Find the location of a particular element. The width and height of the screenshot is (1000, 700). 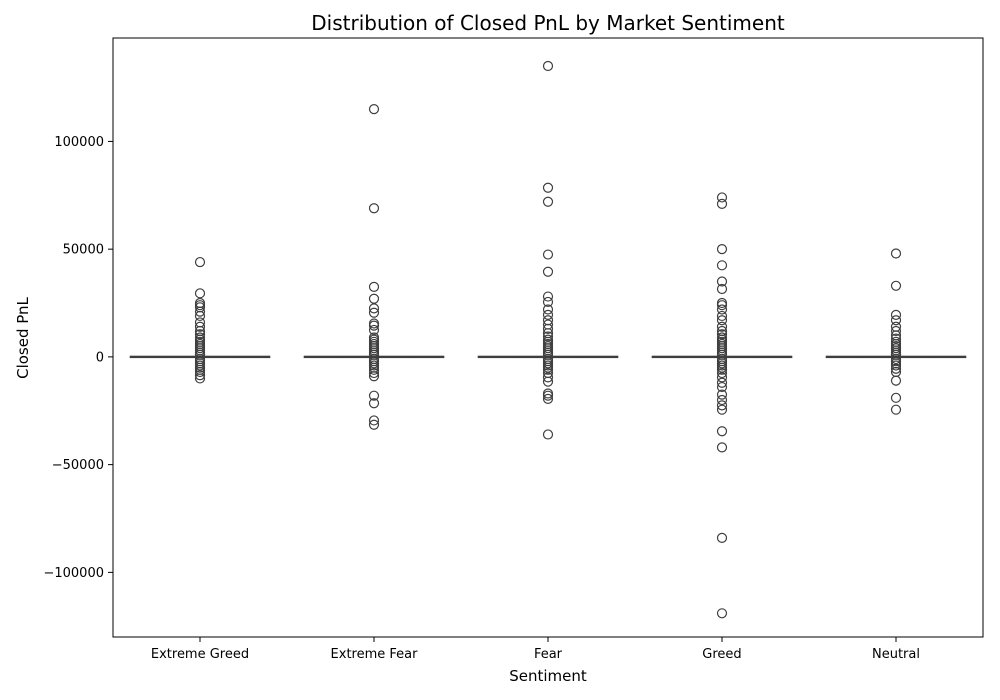

y-axis-label: Closed PnL is located at coordinates (23, 337).